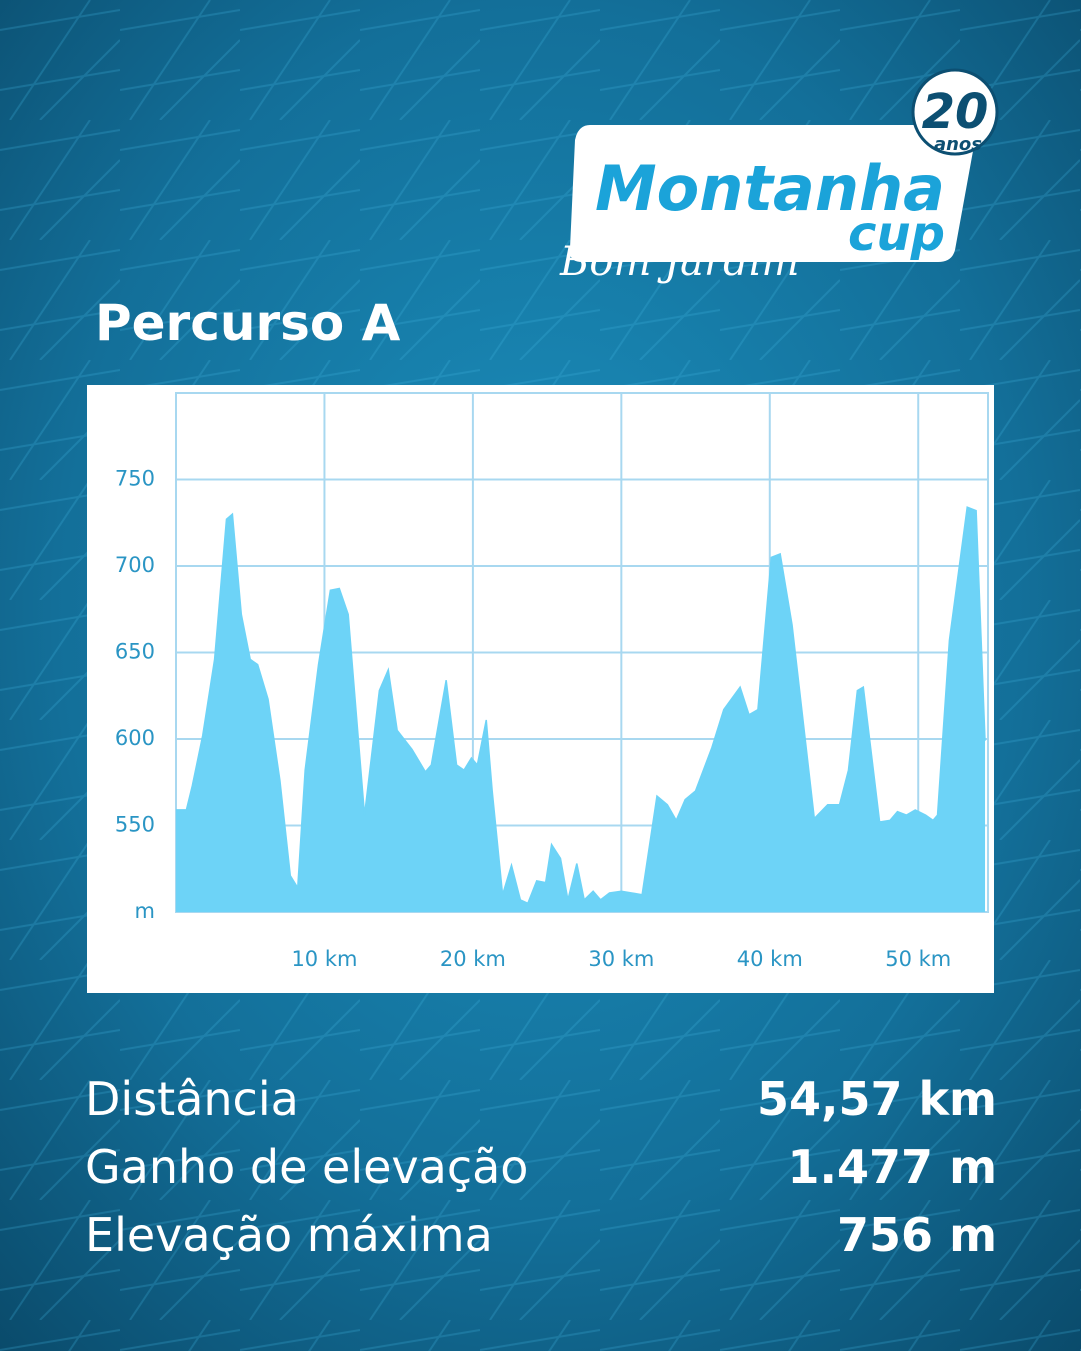 Image resolution: width=1081 pixels, height=1351 pixels. What do you see at coordinates (289, 1235) in the screenshot?
I see `stat-label: Elevação máxima` at bounding box center [289, 1235].